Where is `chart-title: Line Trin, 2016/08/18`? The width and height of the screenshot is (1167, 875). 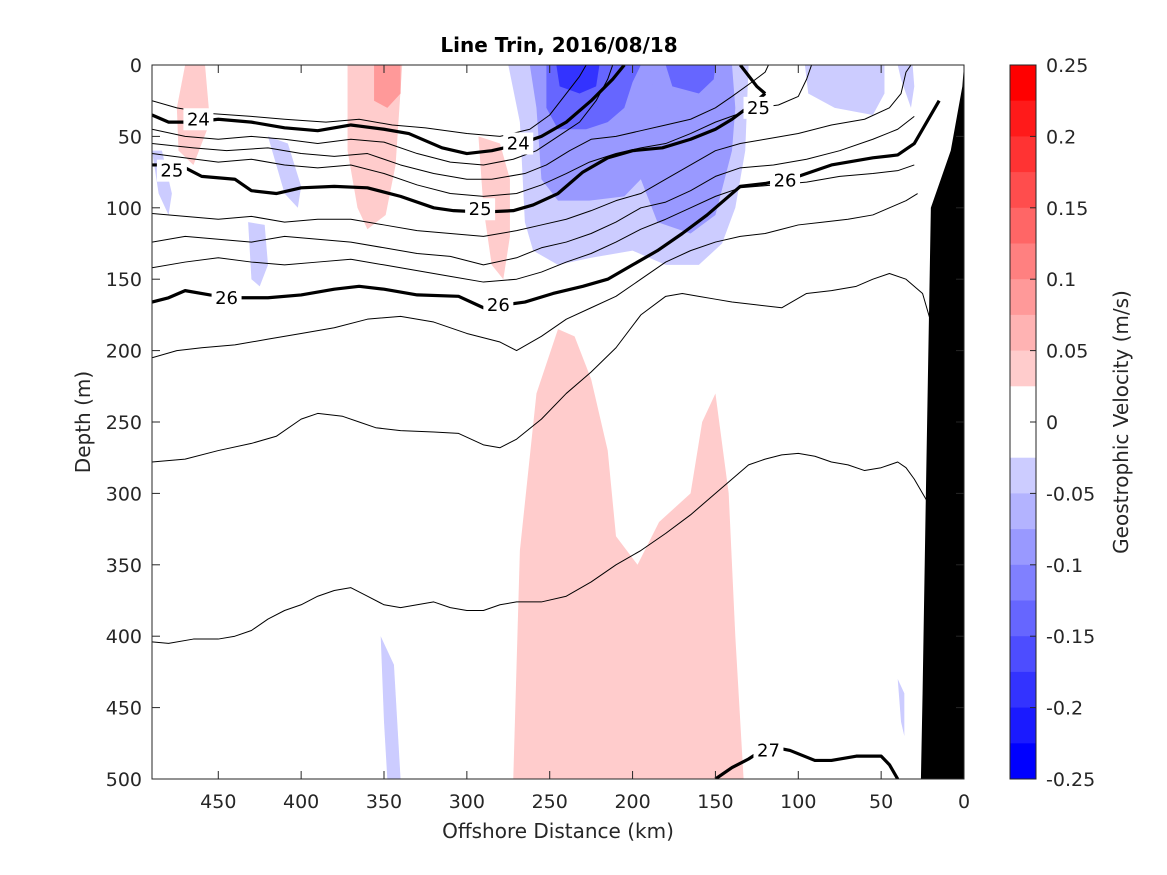 chart-title: Line Trin, 2016/08/18 is located at coordinates (558, 45).